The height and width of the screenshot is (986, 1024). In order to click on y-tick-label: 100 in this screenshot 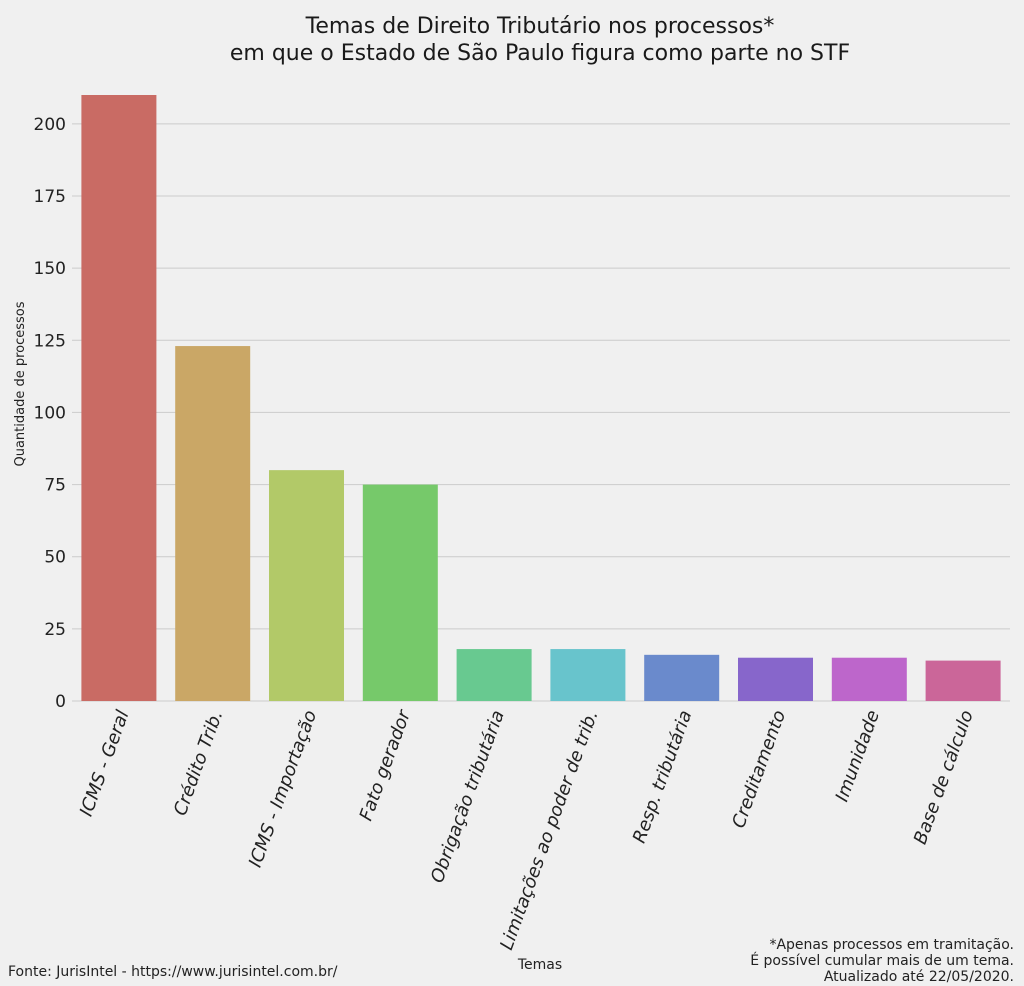, I will do `click(50, 413)`.